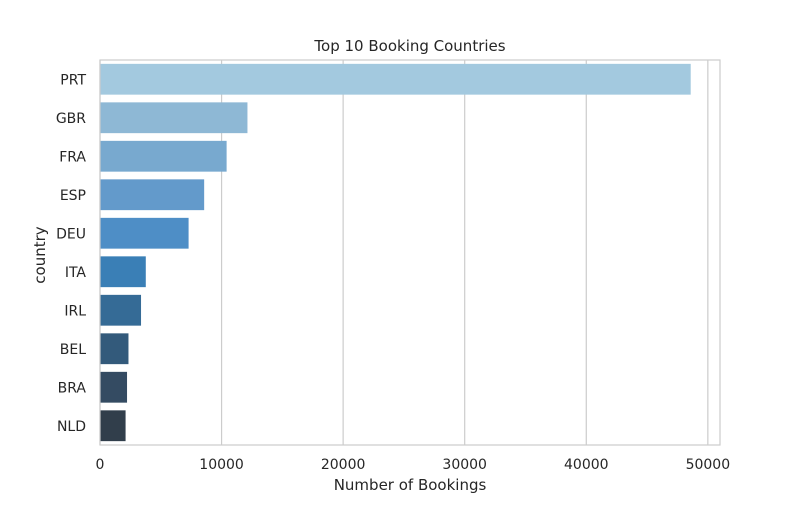 The image size is (800, 505). Describe the element at coordinates (409, 46) in the screenshot. I see `chart-title: Top 10 Booking Countries` at that location.